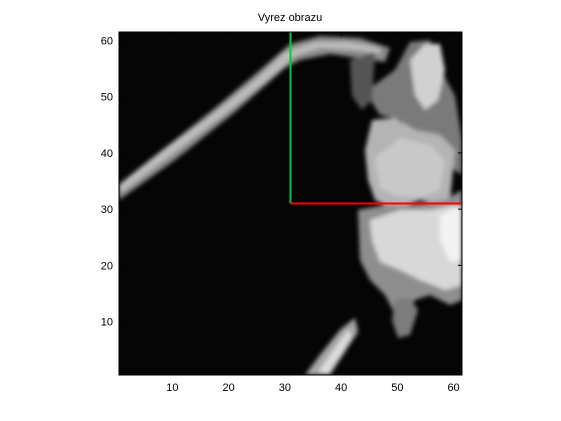 The height and width of the screenshot is (421, 561). What do you see at coordinates (107, 154) in the screenshot?
I see `y-tick-label: 40` at bounding box center [107, 154].